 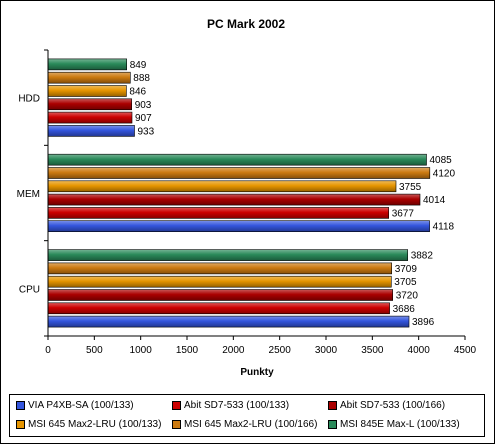 I want to click on x-tick-label: 3500, so click(x=372, y=350).